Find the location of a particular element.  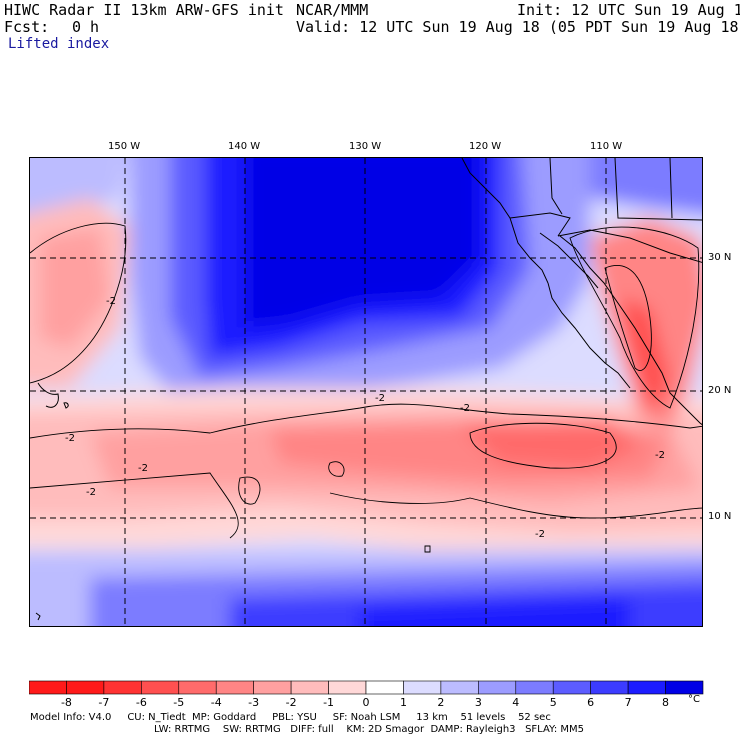

lat-label-30n: 30 N is located at coordinates (720, 257).